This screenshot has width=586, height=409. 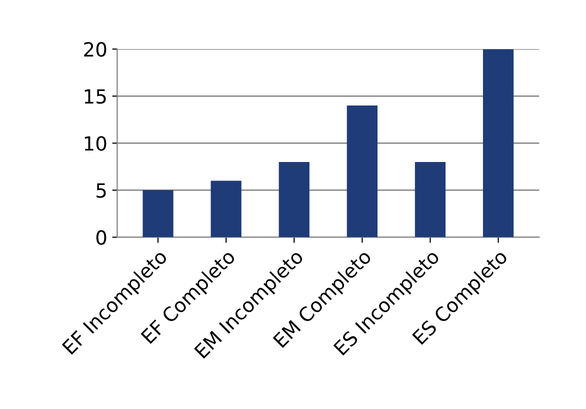 I want to click on y-tick-label: 20, so click(x=95, y=49).